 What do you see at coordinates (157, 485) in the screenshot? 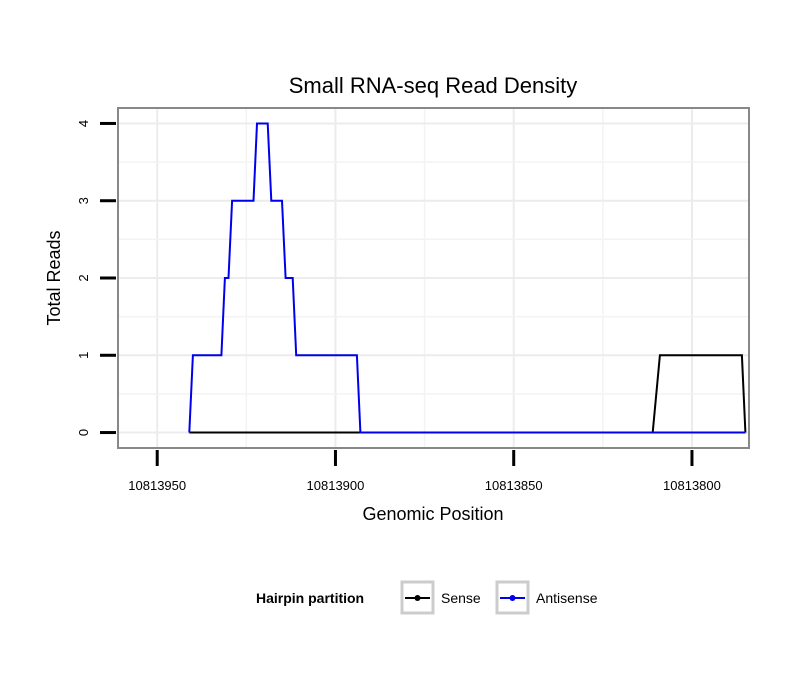
I see `x-tick-label: 10813950` at bounding box center [157, 485].